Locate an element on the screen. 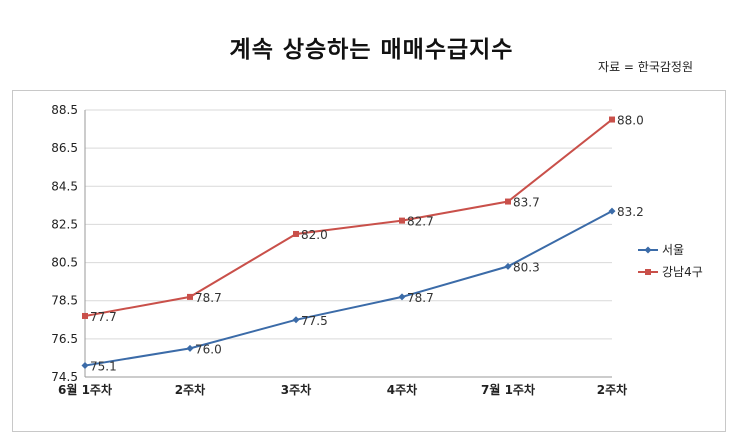 This screenshot has width=743, height=441. legend-label: 서울 is located at coordinates (673, 250).